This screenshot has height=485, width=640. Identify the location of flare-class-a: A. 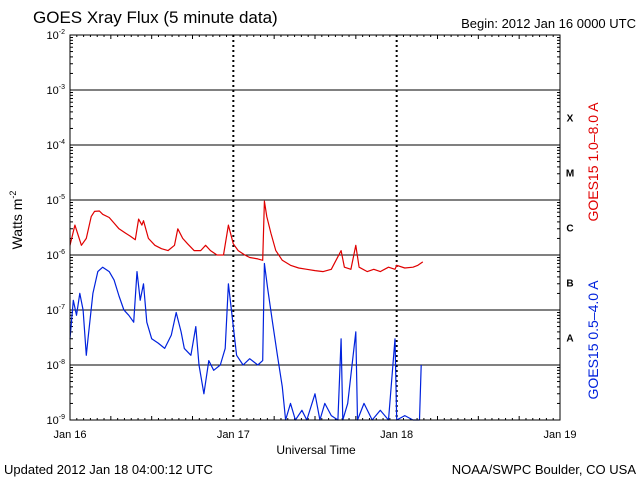
(569, 339).